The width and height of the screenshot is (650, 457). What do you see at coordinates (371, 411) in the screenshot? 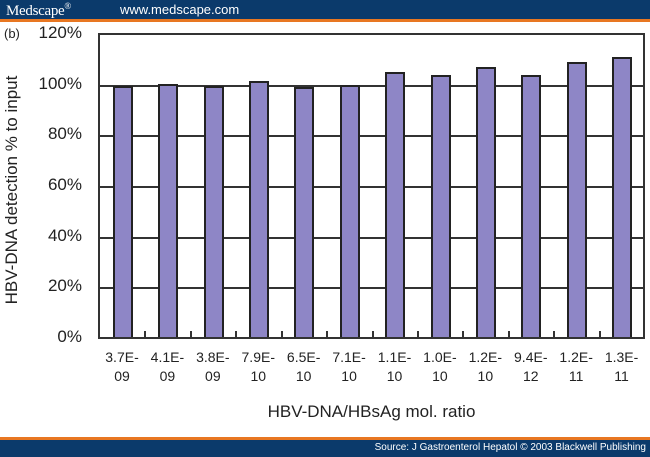
I see `x-axis-title: HBV-DNA/HBsAg mol. ratio` at bounding box center [371, 411].